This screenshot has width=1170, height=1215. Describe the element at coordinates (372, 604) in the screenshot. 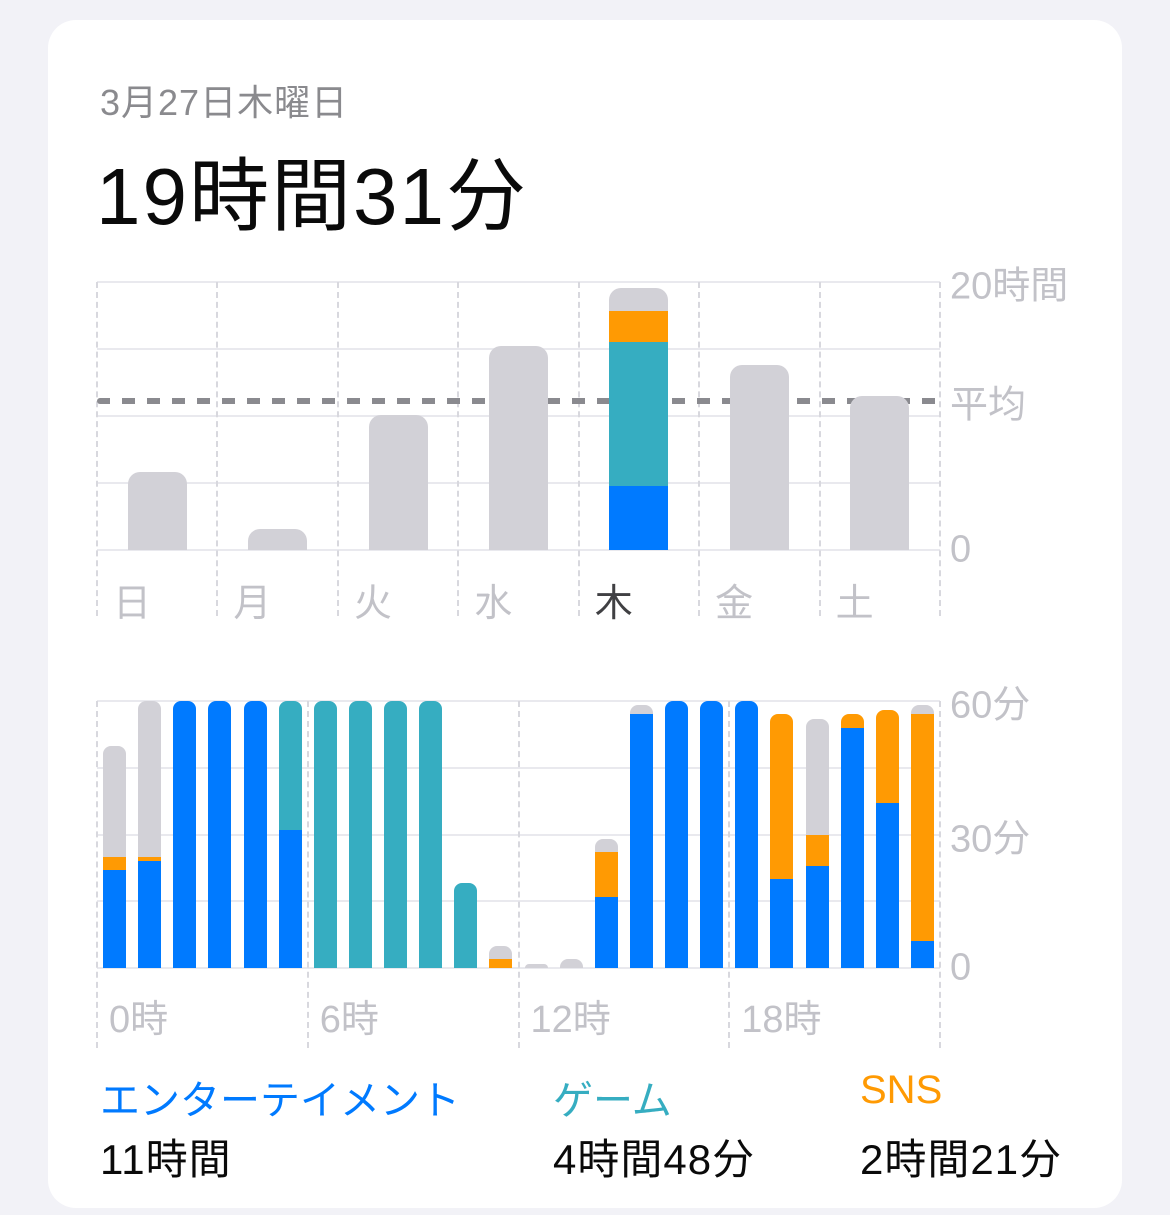

I see `x-label-火: 火` at that location.